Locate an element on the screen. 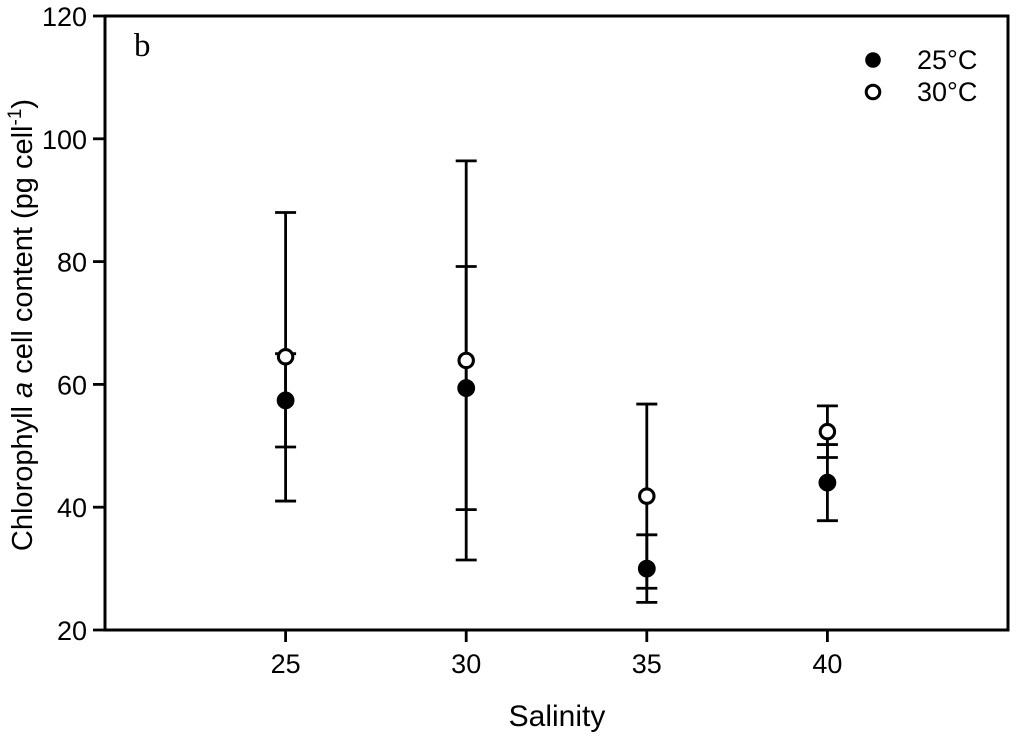 The image size is (1024, 748). y-axis-title: Chlorophyll a cell content (pg cell-1) is located at coordinates (22, 325).